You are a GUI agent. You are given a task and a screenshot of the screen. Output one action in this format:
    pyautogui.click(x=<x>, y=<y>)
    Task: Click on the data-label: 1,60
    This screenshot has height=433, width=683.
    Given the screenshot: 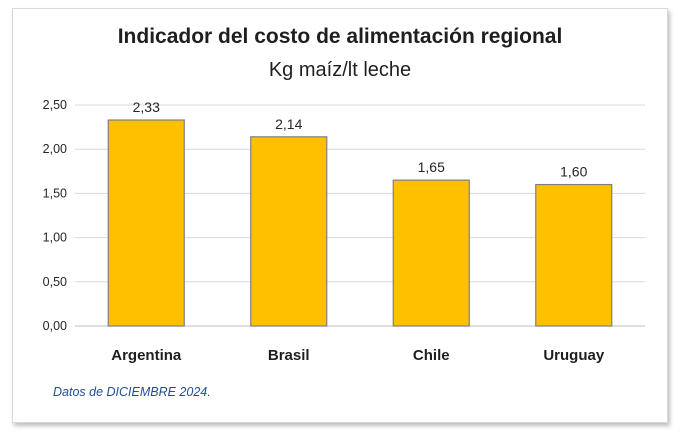 What is the action you would take?
    pyautogui.click(x=573, y=172)
    